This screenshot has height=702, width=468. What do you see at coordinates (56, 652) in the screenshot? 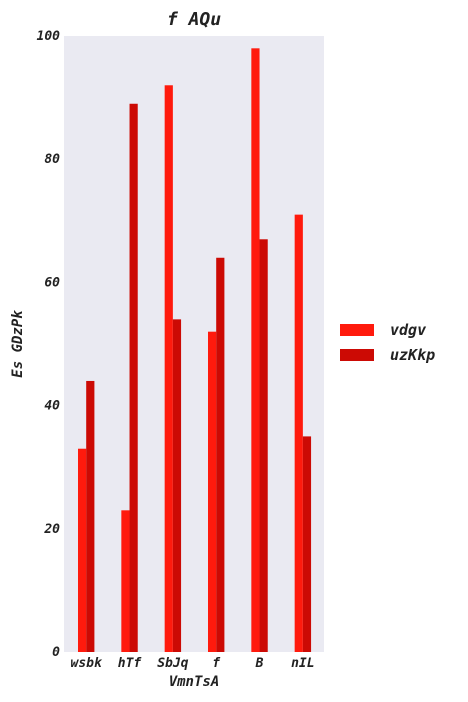
I see `y-tick-label: 0` at bounding box center [56, 652].